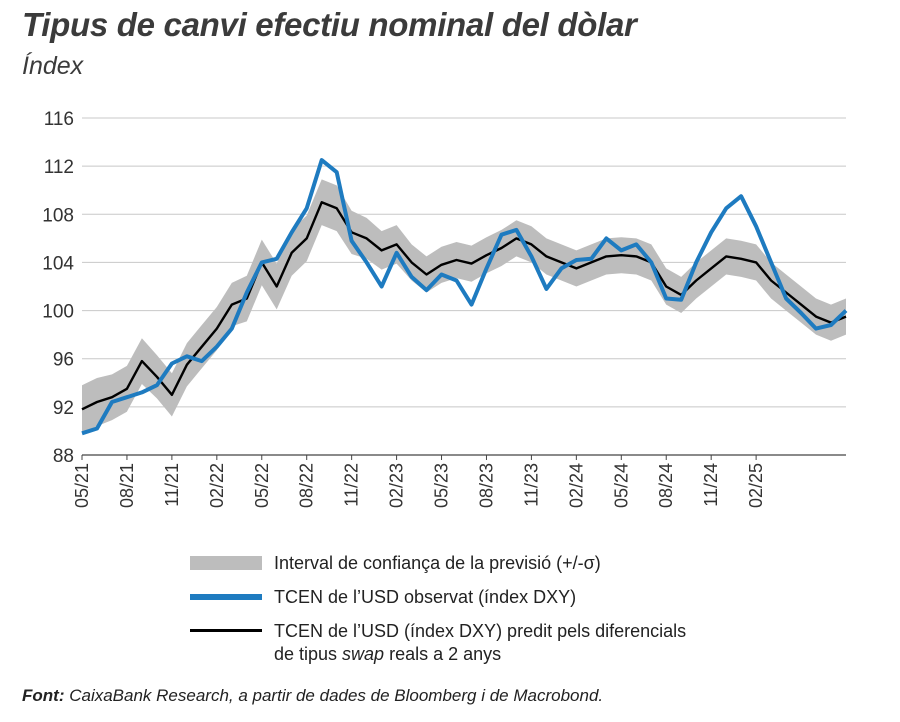 This screenshot has height=722, width=900. What do you see at coordinates (308, 654) in the screenshot?
I see `legend-label-predicted-line2-pre: de tipus` at bounding box center [308, 654].